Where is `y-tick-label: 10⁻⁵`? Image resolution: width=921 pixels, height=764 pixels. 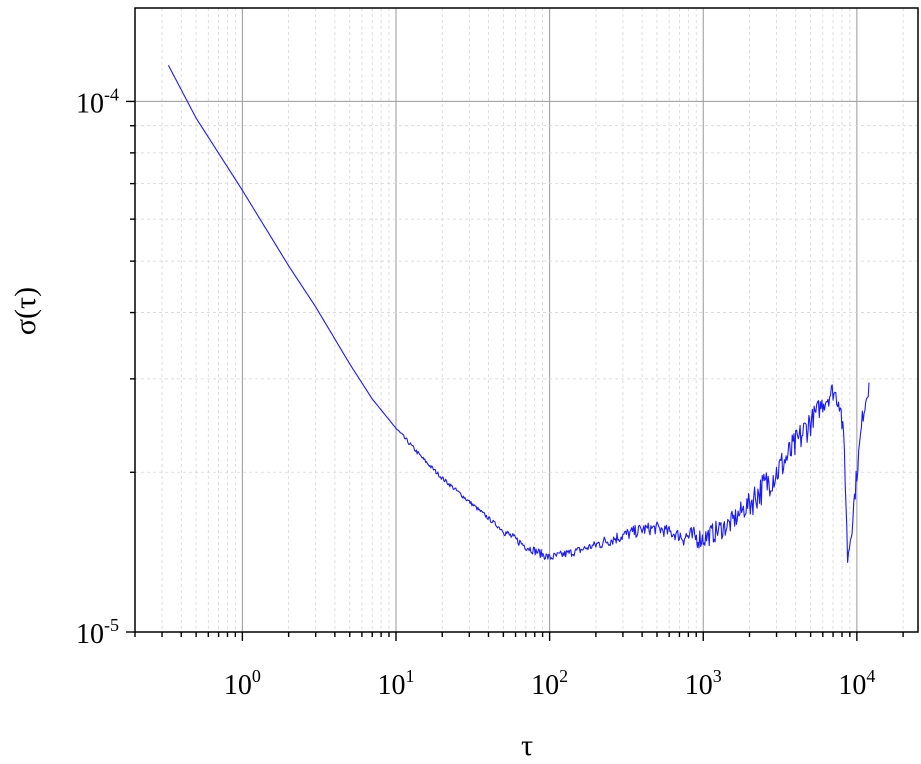 y-tick-label: 10⁻⁵ is located at coordinates (97, 632).